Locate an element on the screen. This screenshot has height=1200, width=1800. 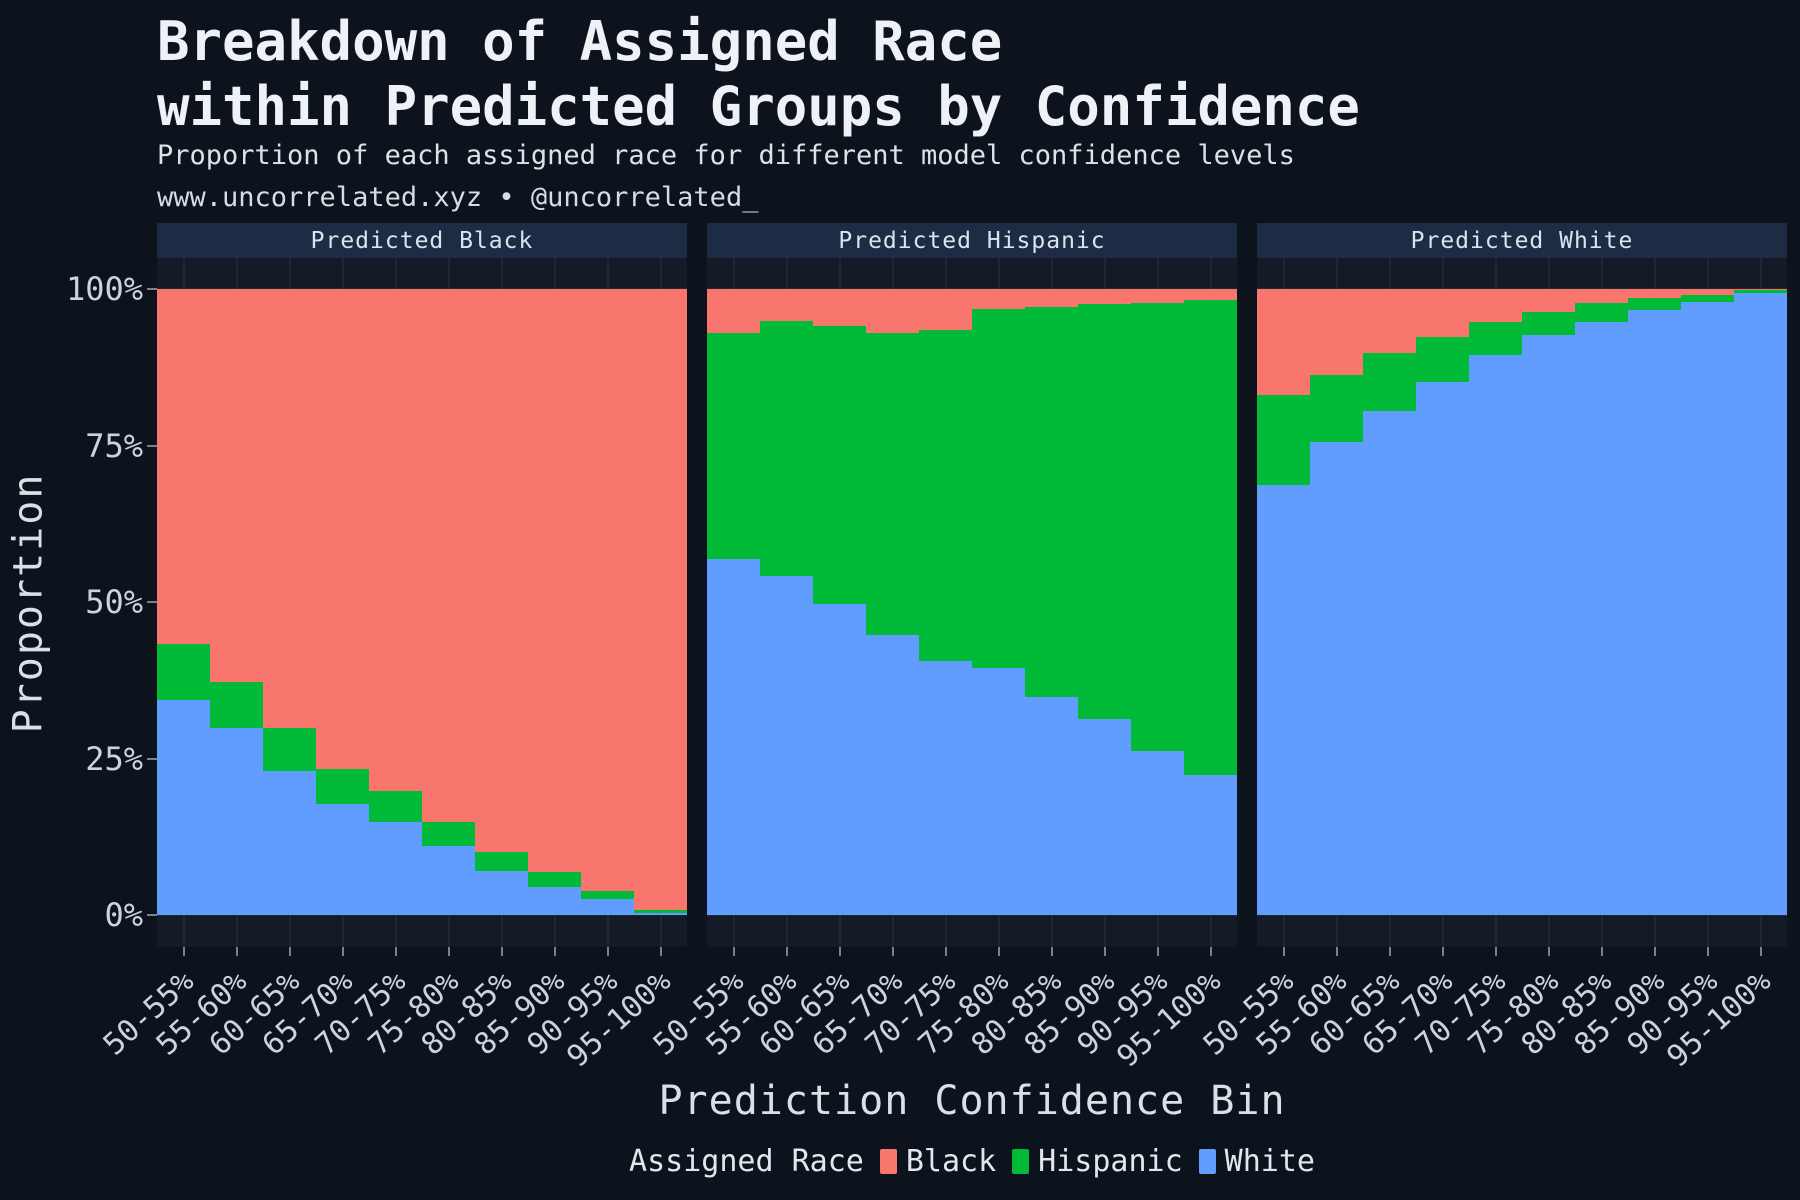
facet-strip-label: Predicted Hispanic is located at coordinates (972, 240).